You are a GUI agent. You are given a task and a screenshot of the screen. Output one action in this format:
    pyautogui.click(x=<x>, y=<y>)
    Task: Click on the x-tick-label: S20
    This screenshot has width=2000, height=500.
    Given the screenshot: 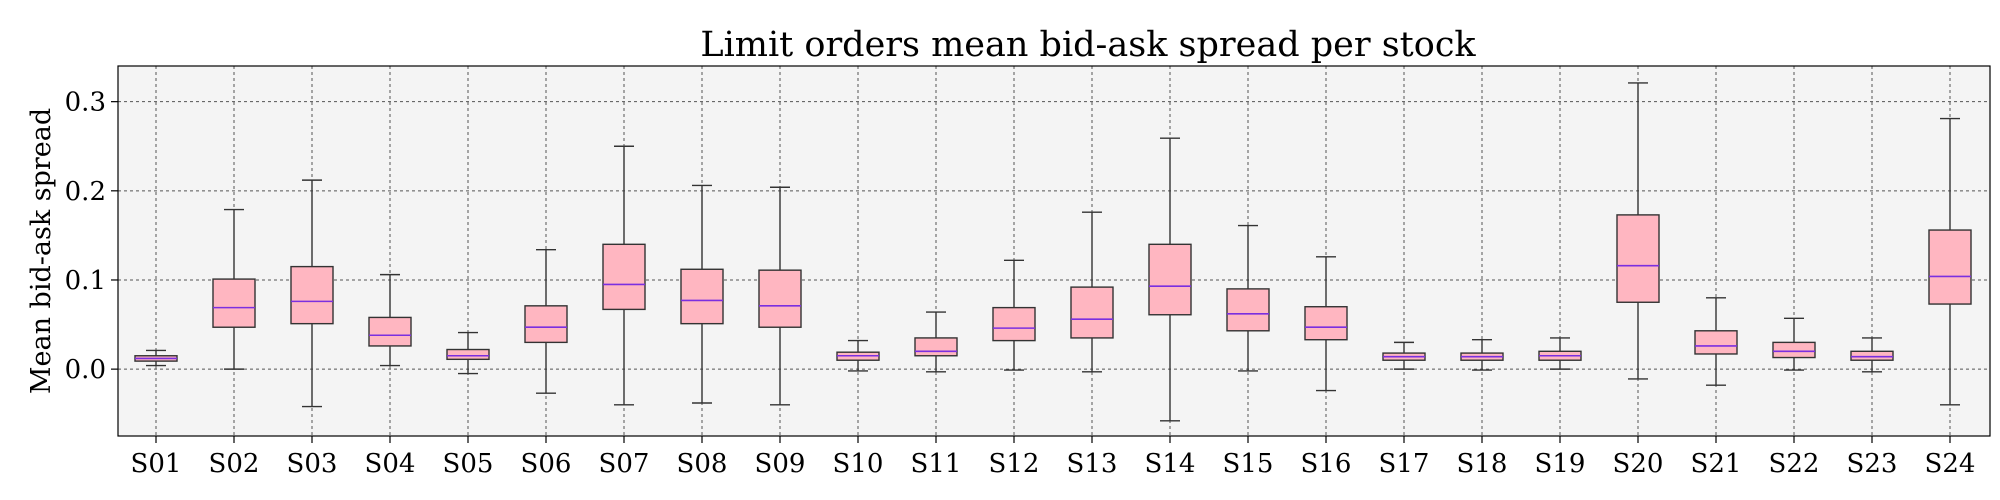 What is the action you would take?
    pyautogui.click(x=1638, y=464)
    